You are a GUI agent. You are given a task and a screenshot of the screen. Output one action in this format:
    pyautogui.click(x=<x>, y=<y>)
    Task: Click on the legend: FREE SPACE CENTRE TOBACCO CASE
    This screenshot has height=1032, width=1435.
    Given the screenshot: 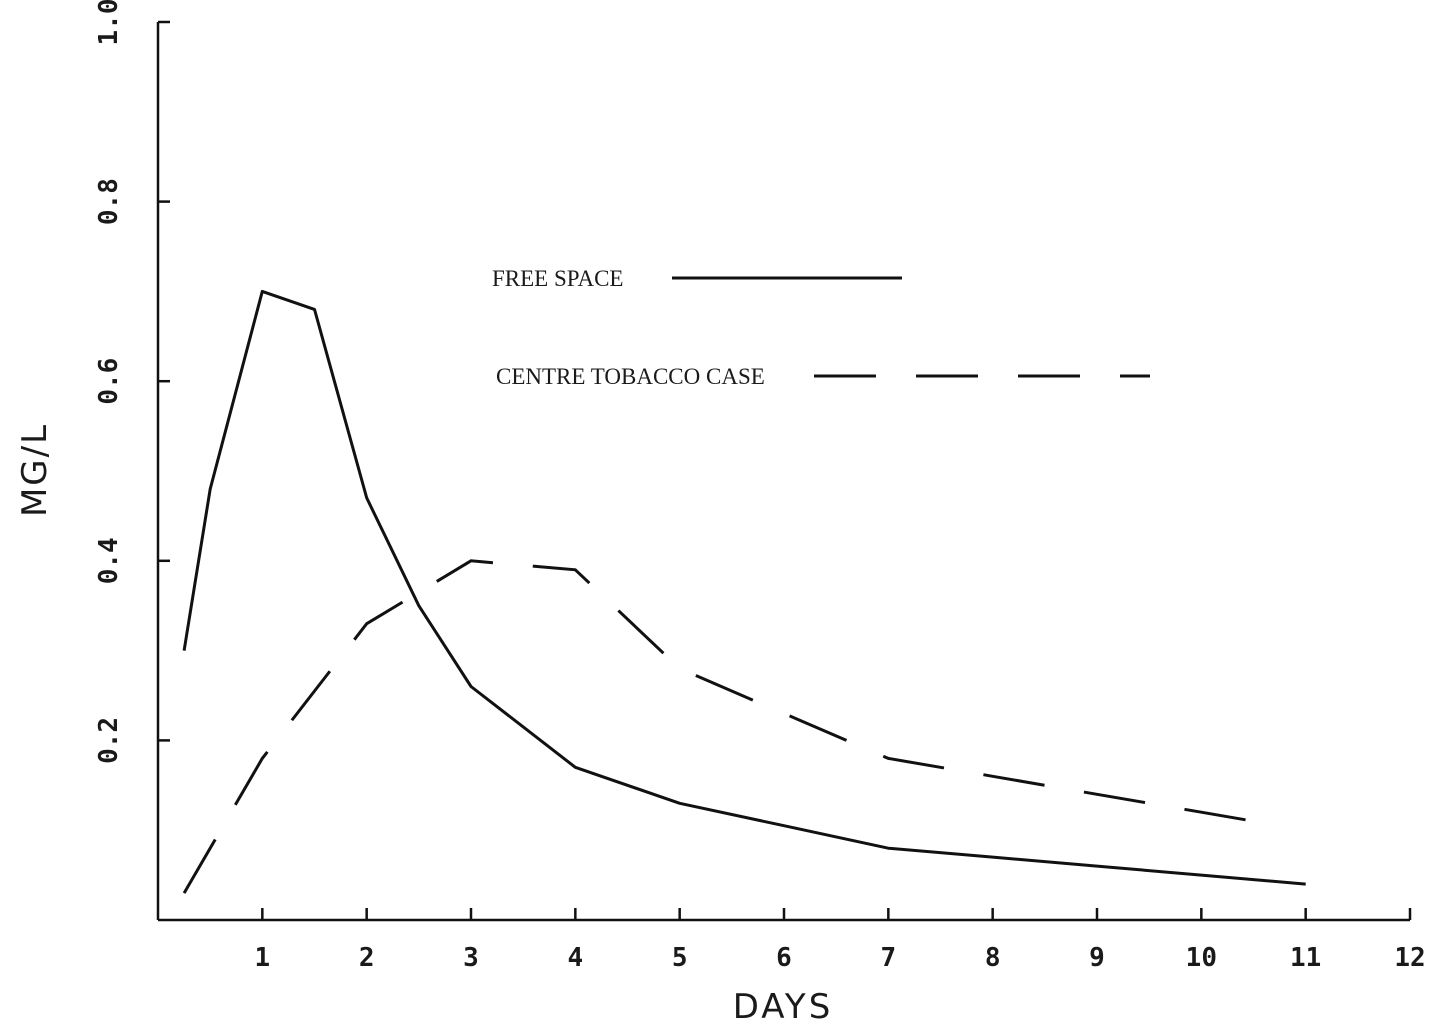 What is the action you would take?
    pyautogui.click(x=821, y=327)
    